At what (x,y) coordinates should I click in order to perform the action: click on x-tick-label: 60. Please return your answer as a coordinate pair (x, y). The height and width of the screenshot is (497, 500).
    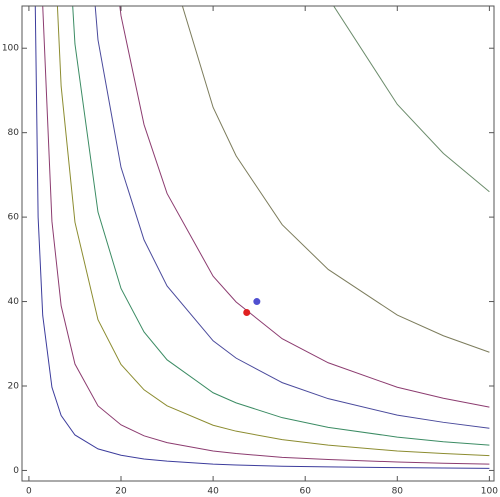
    Looking at the image, I should click on (305, 492).